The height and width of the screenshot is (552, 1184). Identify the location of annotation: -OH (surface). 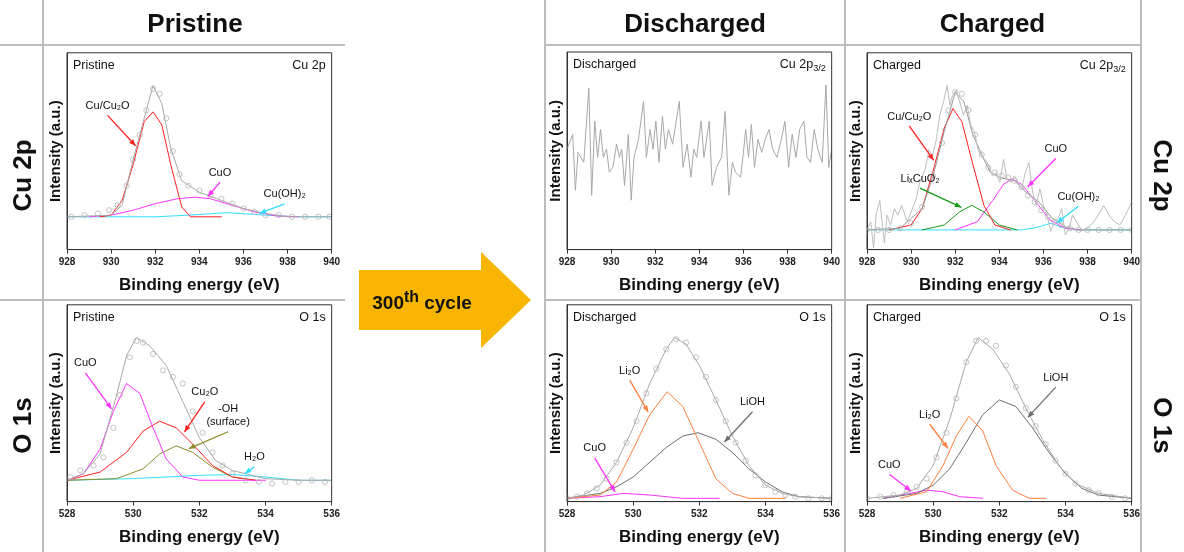
(228, 415).